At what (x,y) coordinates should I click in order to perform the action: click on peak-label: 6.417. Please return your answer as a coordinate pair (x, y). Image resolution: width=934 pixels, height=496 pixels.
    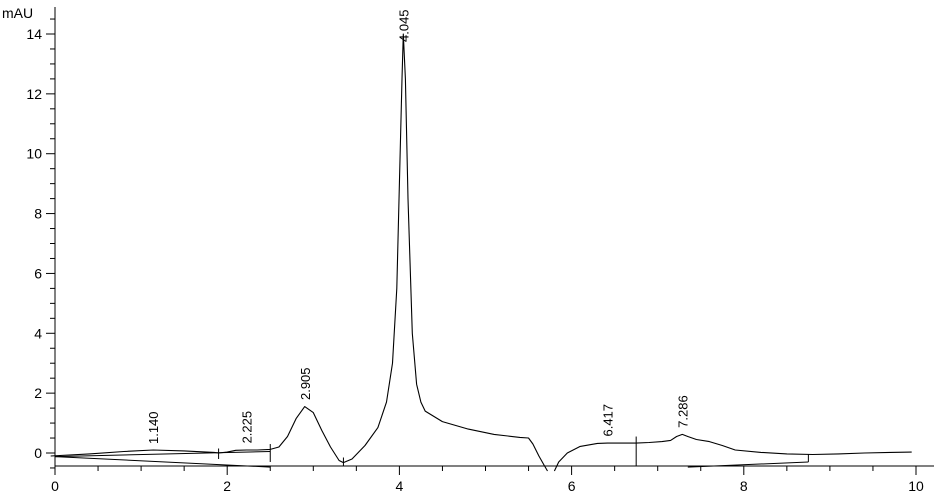
    Looking at the image, I should click on (608, 420).